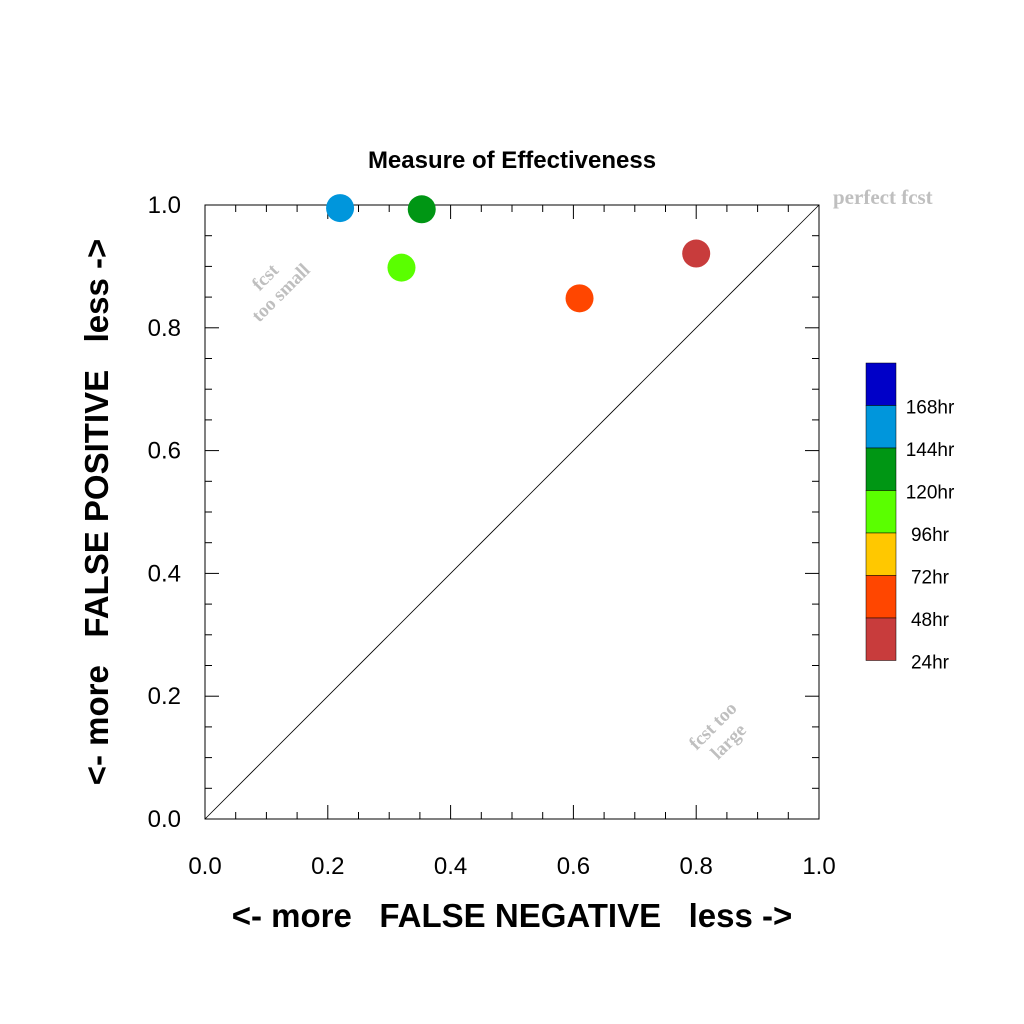 This screenshot has height=1024, width=1024. Describe the element at coordinates (401, 267) in the screenshot. I see `point-96hr` at that location.